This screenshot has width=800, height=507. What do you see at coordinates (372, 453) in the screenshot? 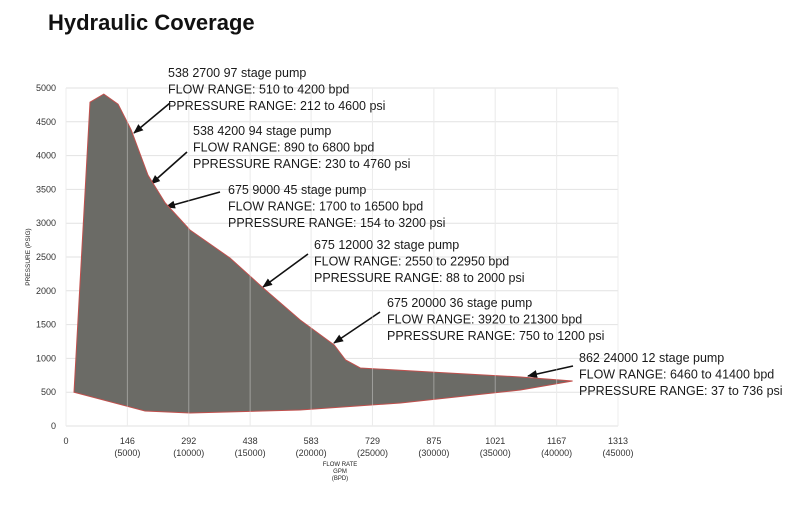
I see `x-tick-secondary-label: (25000)` at bounding box center [372, 453].